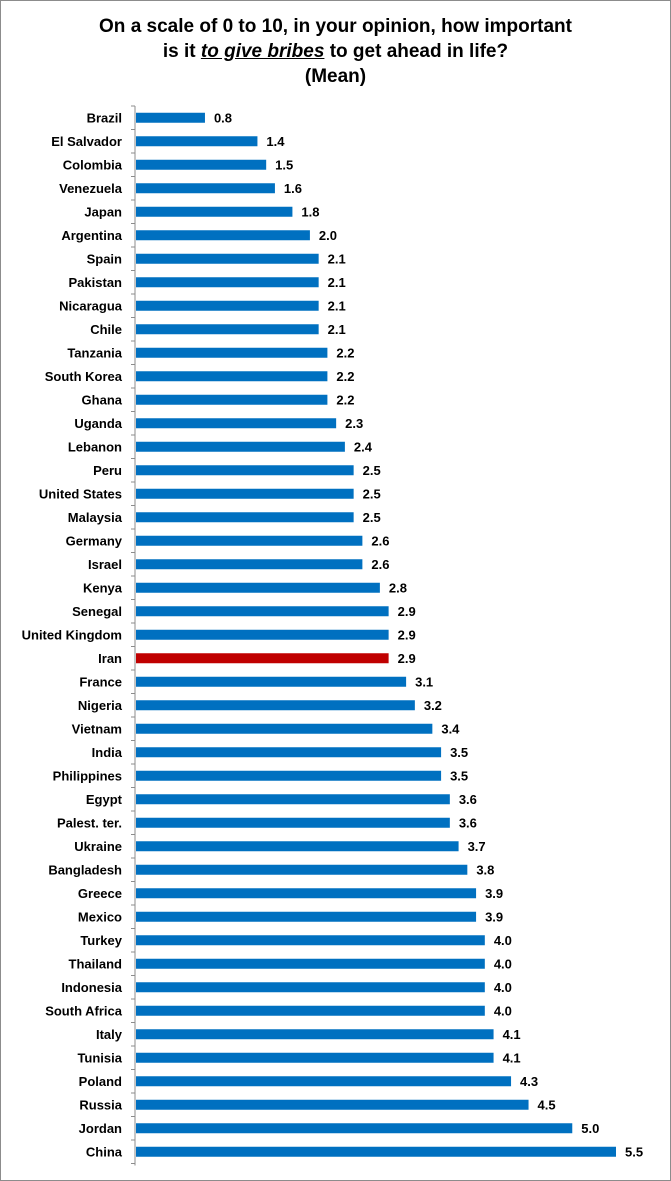 The height and width of the screenshot is (1181, 671). Describe the element at coordinates (100, 681) in the screenshot. I see `category-label: France` at that location.